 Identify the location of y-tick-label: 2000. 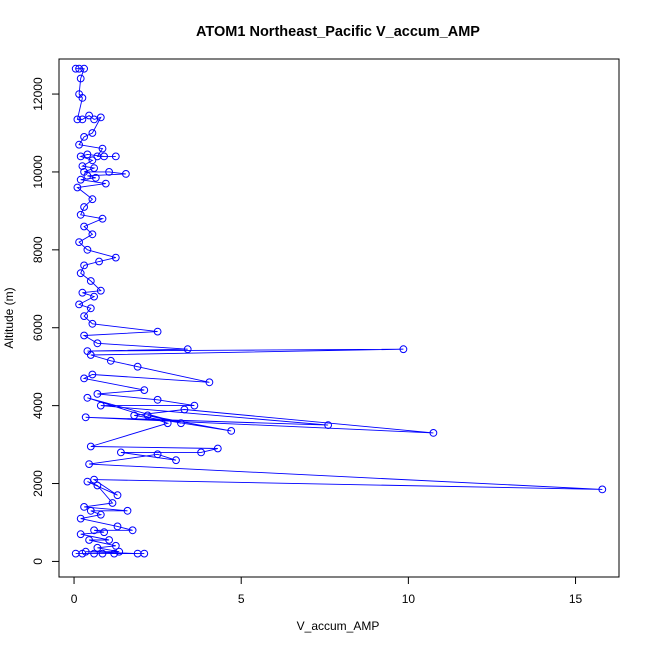
(38, 483).